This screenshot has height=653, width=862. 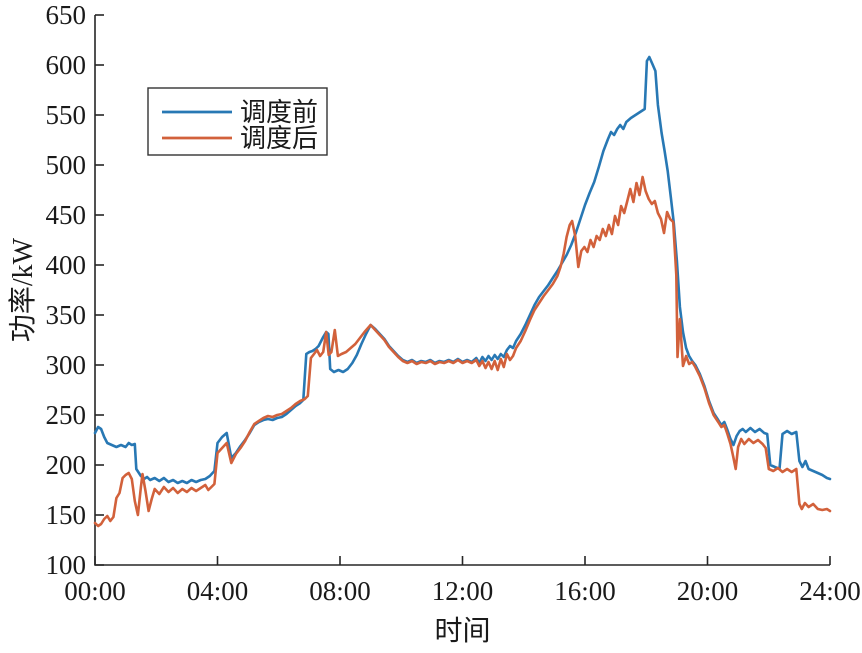 What do you see at coordinates (585, 591) in the screenshot?
I see `x-tick-label: 16:00` at bounding box center [585, 591].